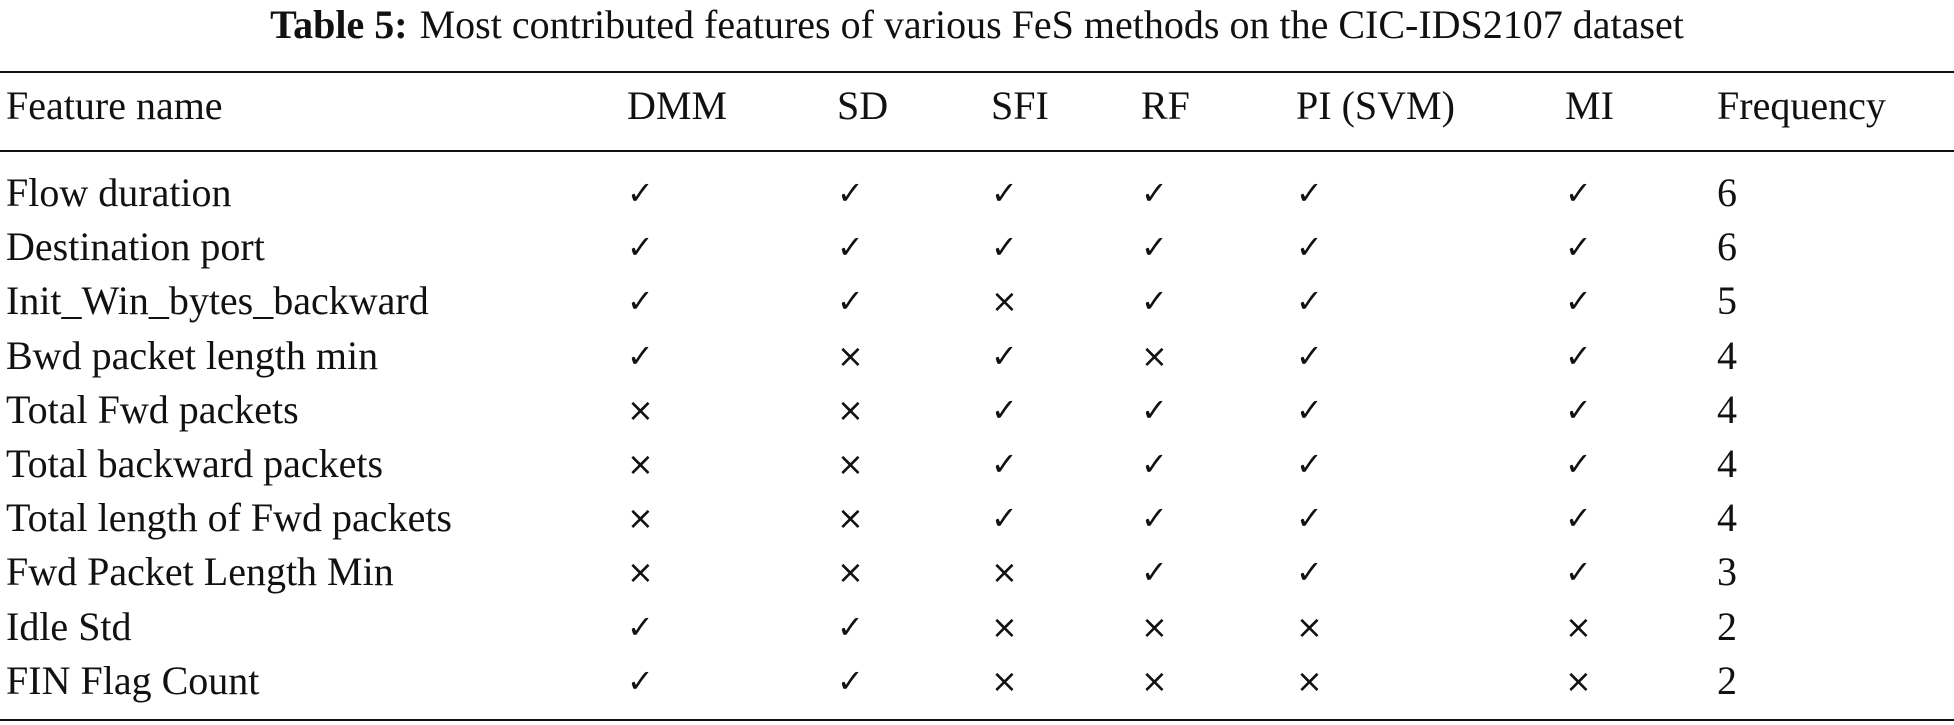 The width and height of the screenshot is (1954, 725). Describe the element at coordinates (69, 626) in the screenshot. I see `feature-name: Idle Std` at that location.